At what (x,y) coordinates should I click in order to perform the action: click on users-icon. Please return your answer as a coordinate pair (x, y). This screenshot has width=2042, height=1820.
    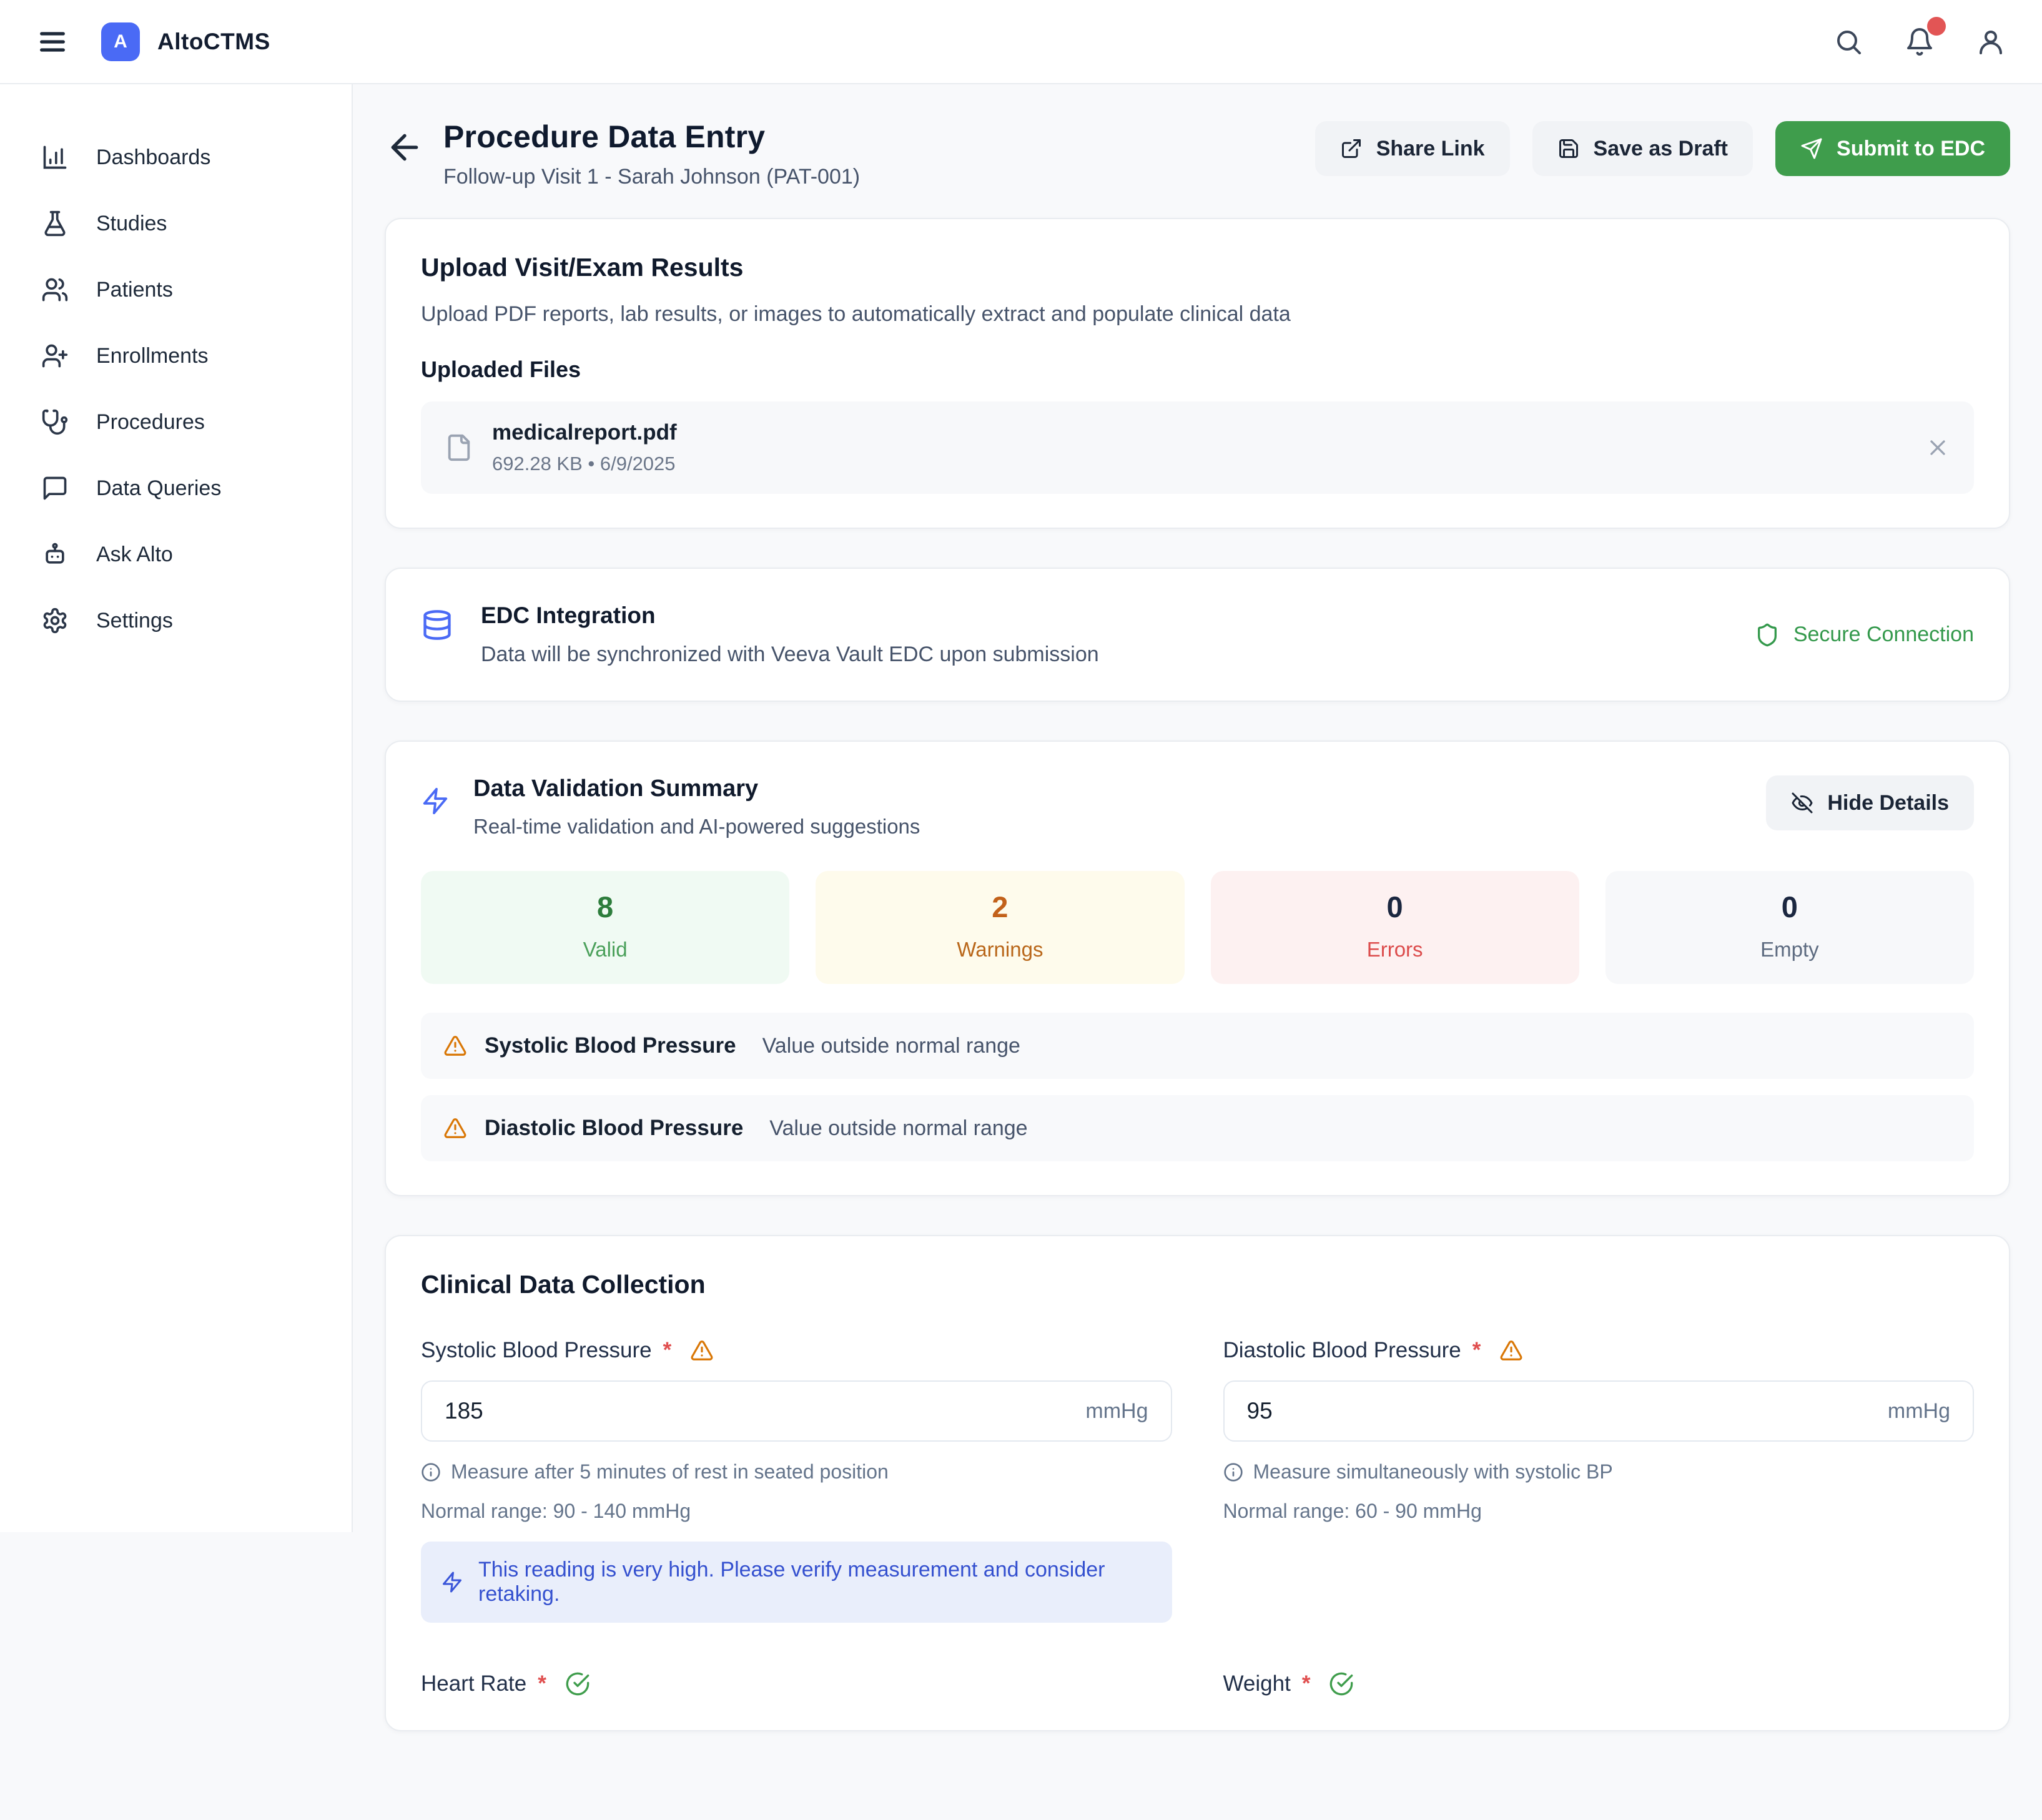
    Looking at the image, I should click on (55, 289).